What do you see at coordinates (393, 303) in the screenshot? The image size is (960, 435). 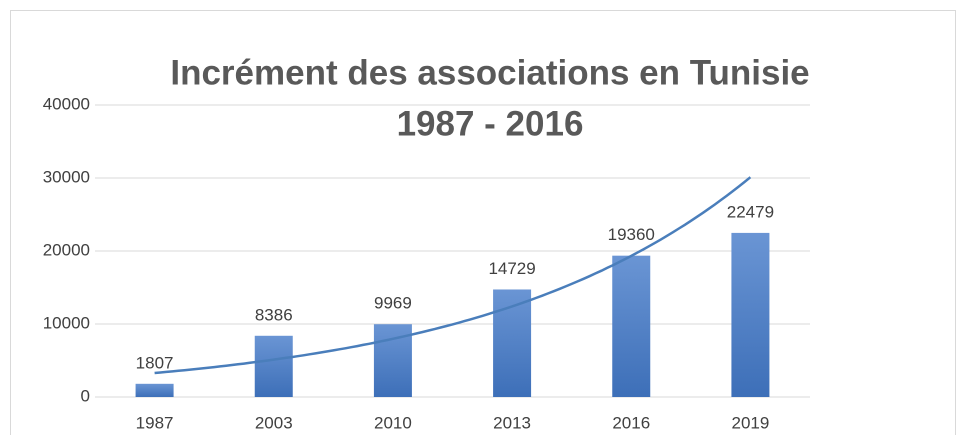 I see `data-label: 9969` at bounding box center [393, 303].